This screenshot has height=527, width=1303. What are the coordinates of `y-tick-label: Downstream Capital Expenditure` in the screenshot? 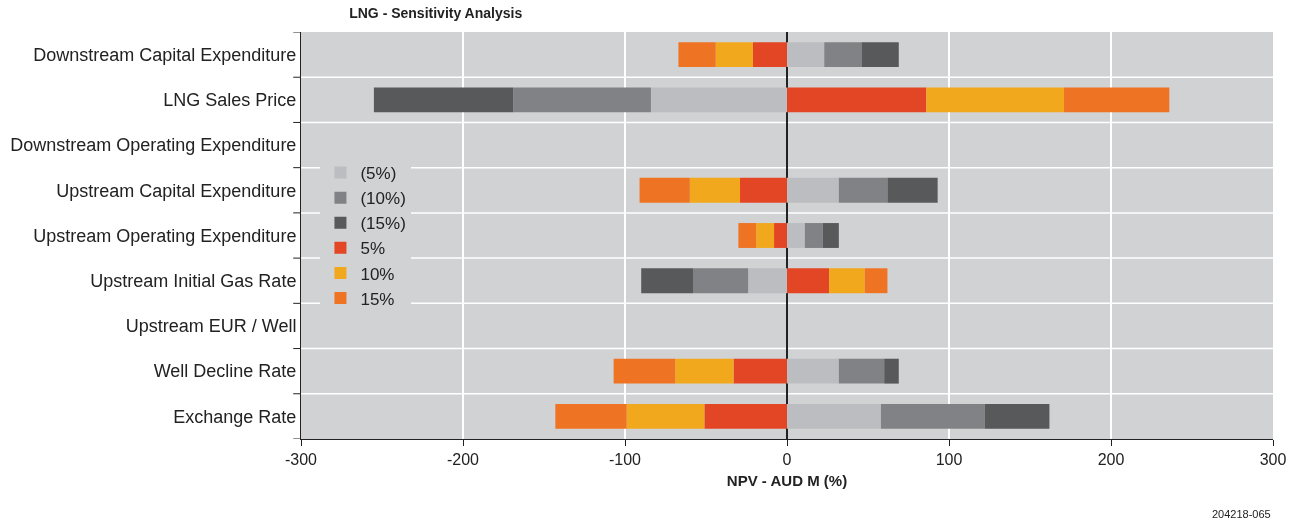 It's located at (165, 54).